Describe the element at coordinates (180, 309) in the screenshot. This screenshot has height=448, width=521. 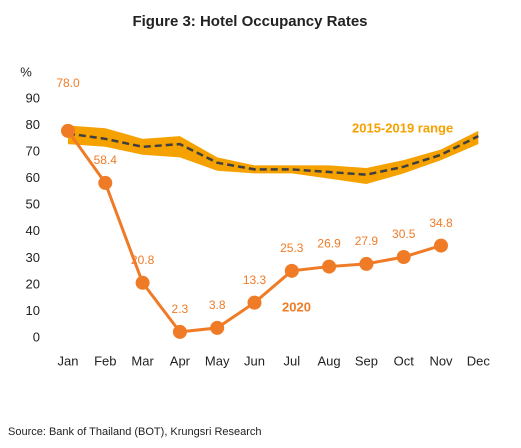
I see `data-label: 2.3` at that location.